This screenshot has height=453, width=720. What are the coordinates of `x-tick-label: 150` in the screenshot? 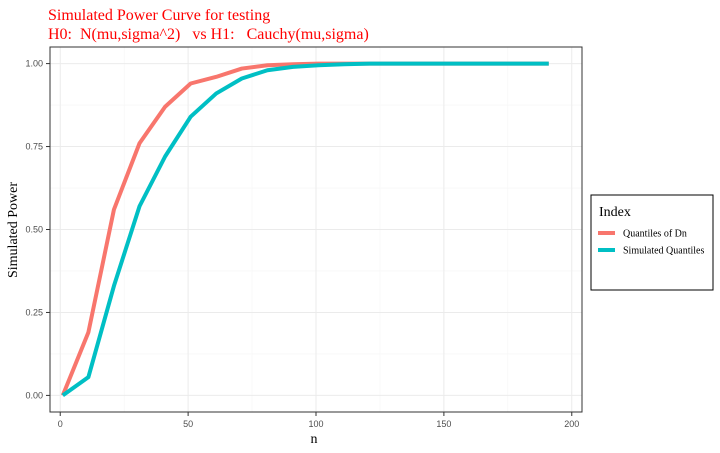 It's located at (443, 424).